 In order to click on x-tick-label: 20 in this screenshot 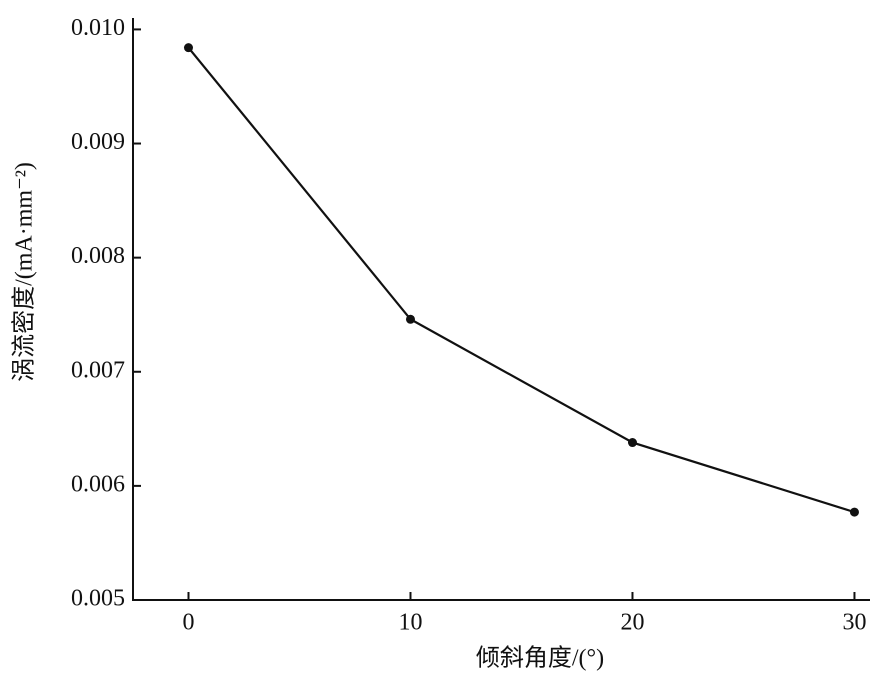, I will do `click(632, 623)`.